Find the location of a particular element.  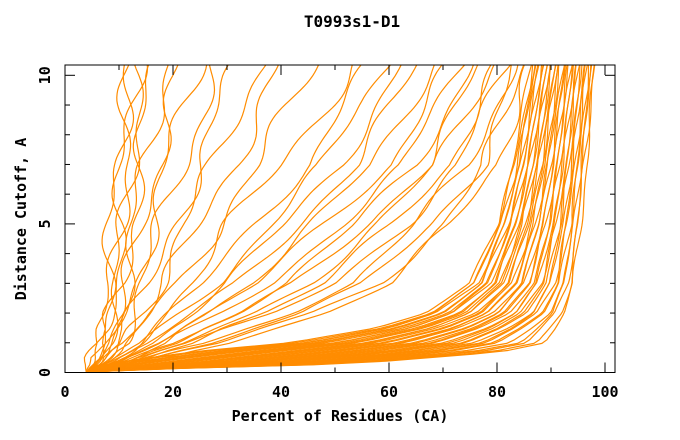

x-tick-label: 100 is located at coordinates (604, 392).